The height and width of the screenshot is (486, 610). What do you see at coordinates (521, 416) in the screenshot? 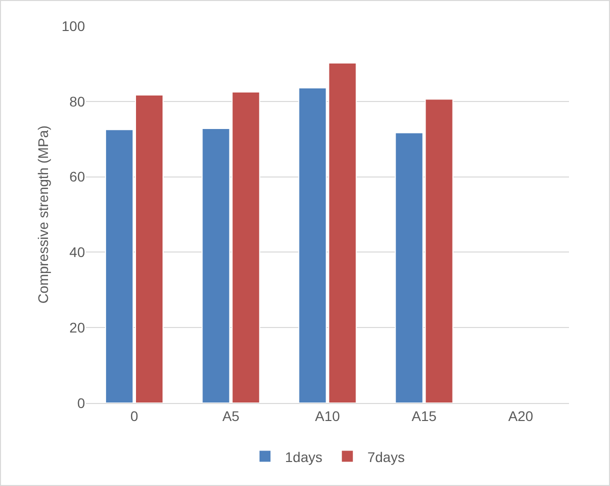
I see `x-tick-label: A20` at bounding box center [521, 416].